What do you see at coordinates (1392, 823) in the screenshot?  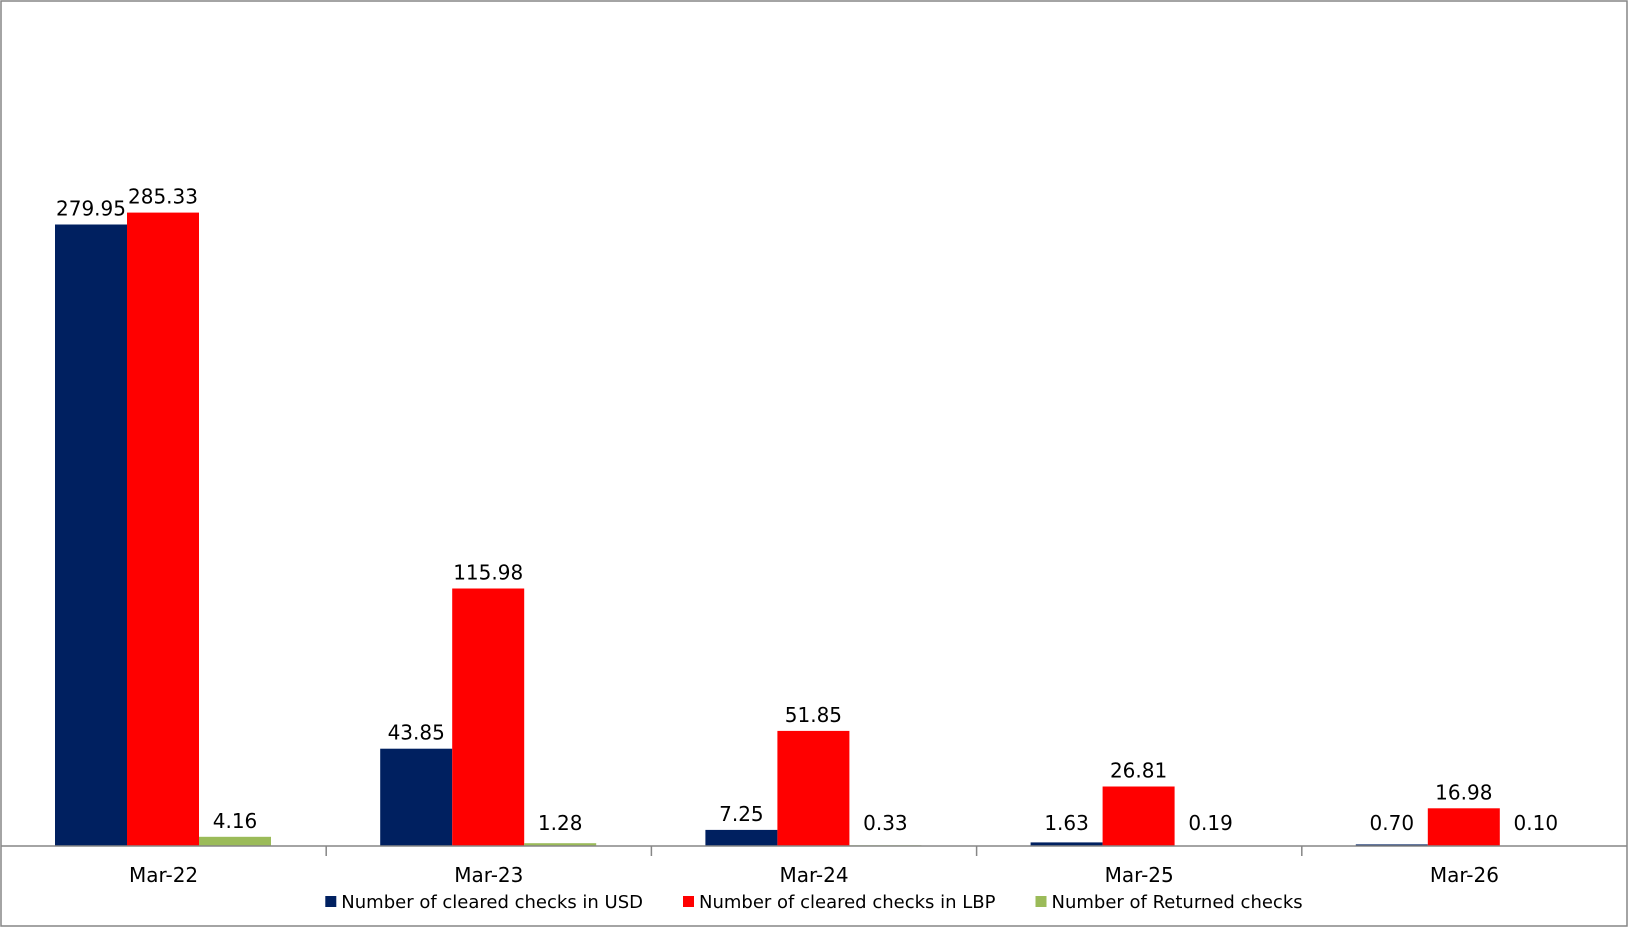 I see `data-label: 0.70` at bounding box center [1392, 823].